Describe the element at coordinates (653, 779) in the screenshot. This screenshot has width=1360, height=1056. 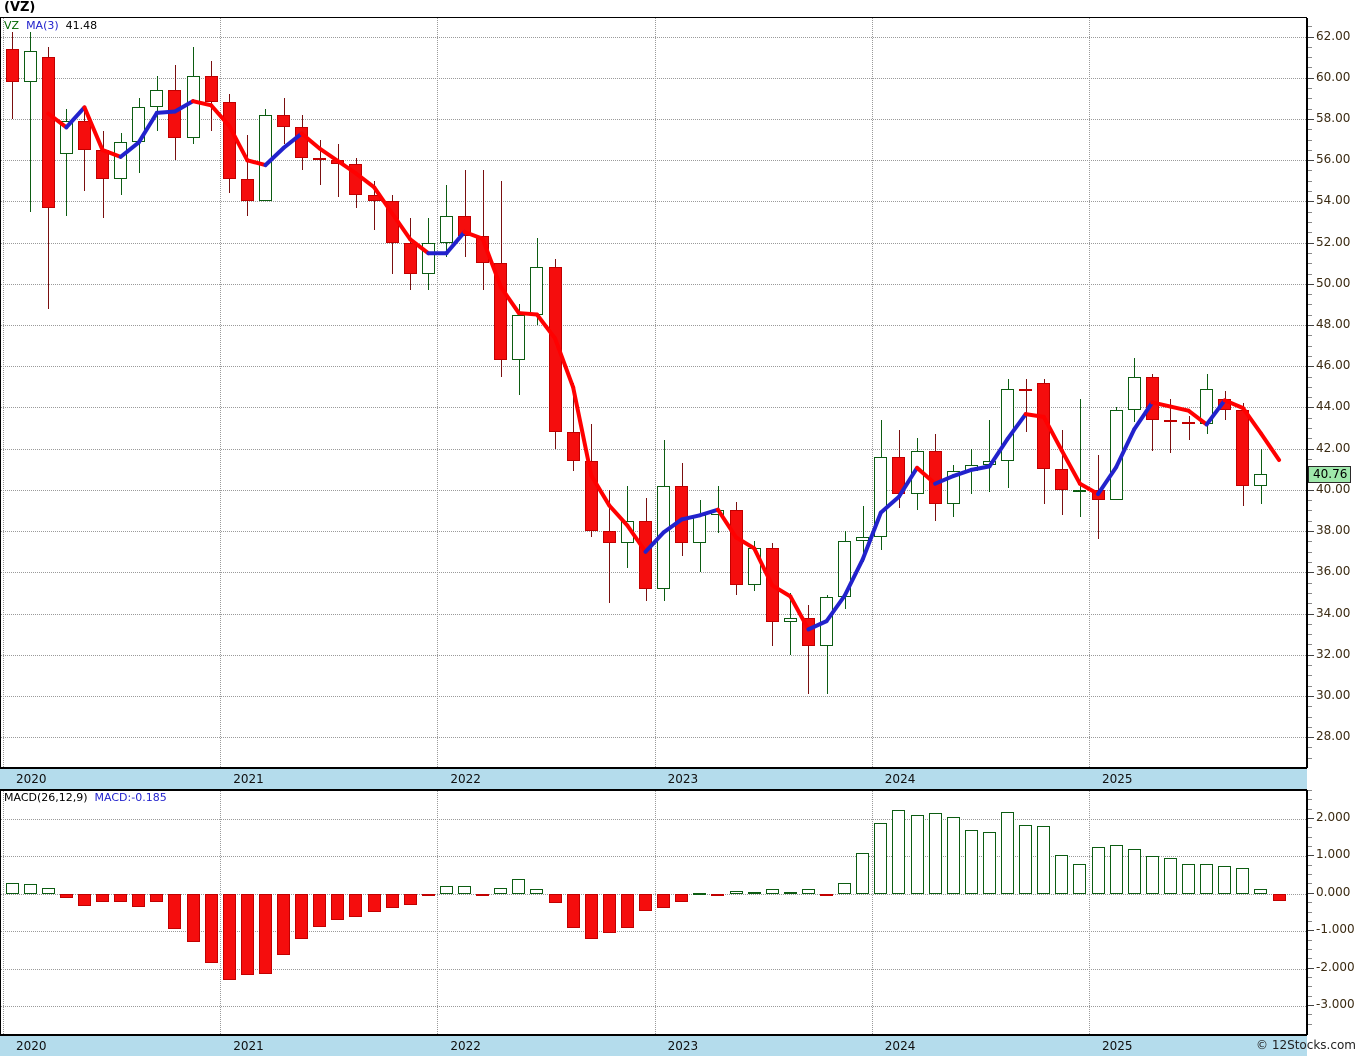
I see `x-axis-band-price: 2020 2021 2022 2023 2024 2025` at that location.